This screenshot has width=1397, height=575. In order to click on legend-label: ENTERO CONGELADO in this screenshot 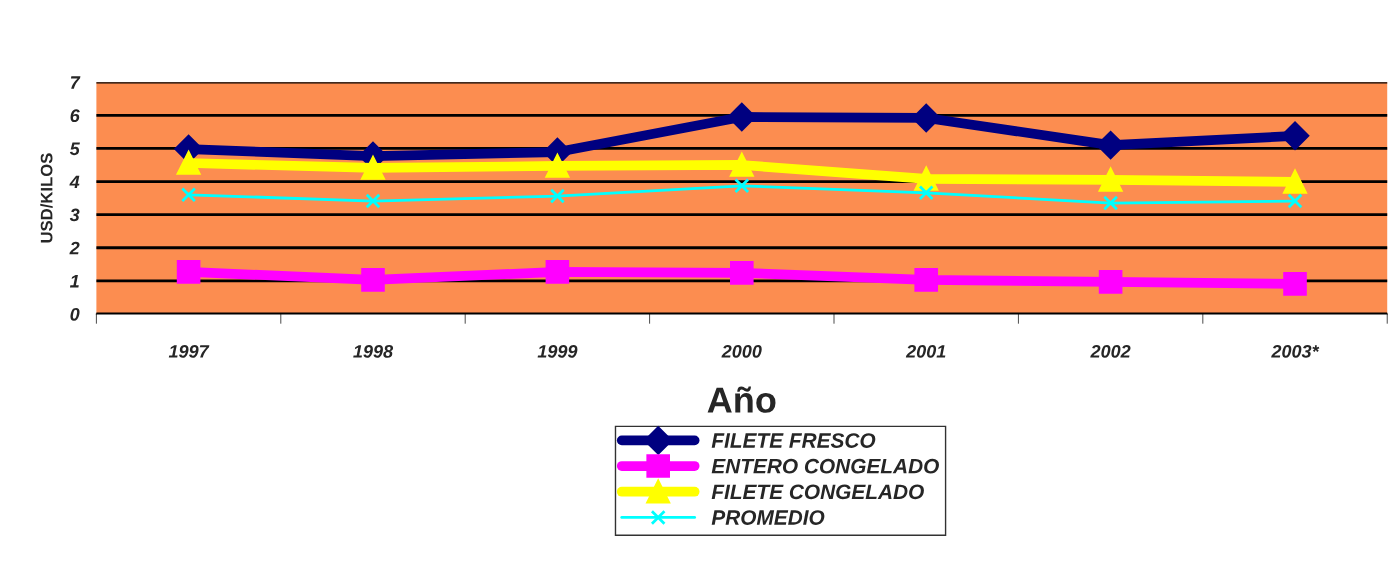, I will do `click(825, 466)`.